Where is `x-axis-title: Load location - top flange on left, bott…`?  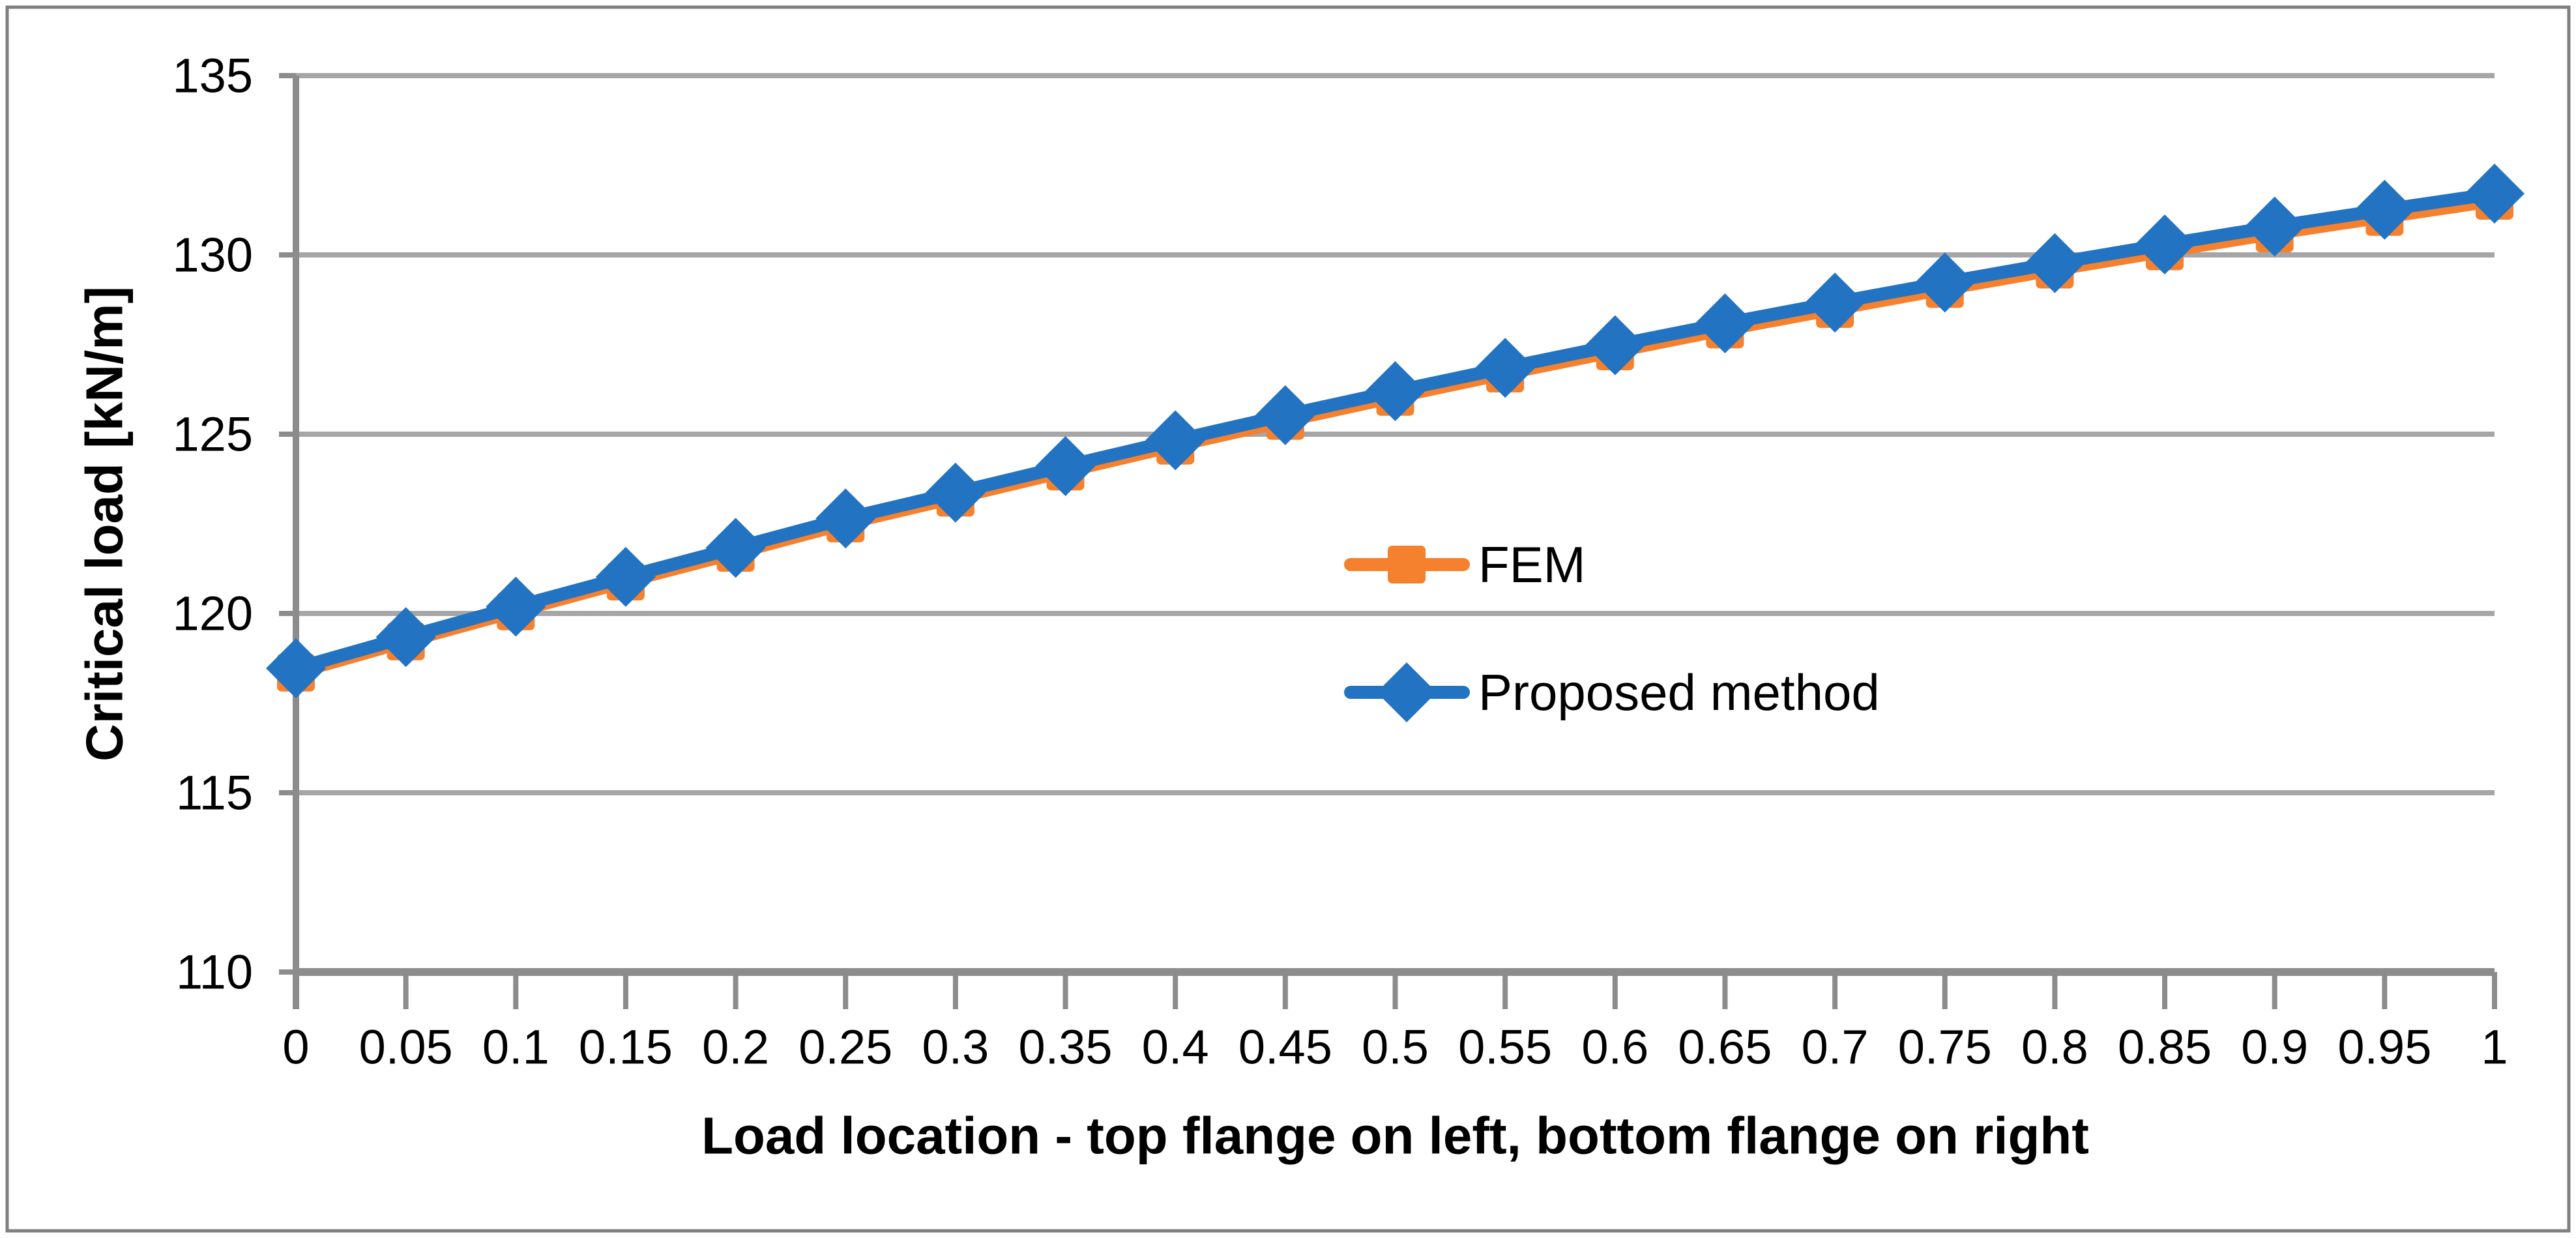 x-axis-title: Load location - top flange on left, bott… is located at coordinates (1395, 1136).